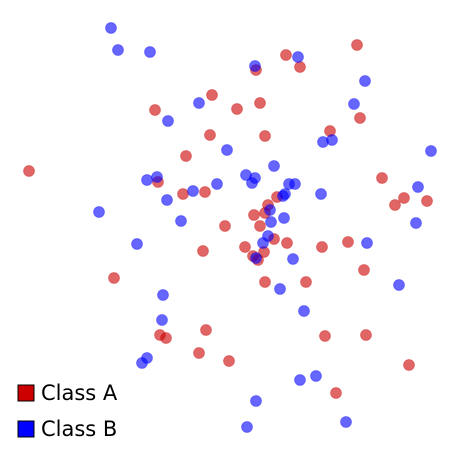  Describe the element at coordinates (79, 429) in the screenshot. I see `legend-label: Class B` at that location.